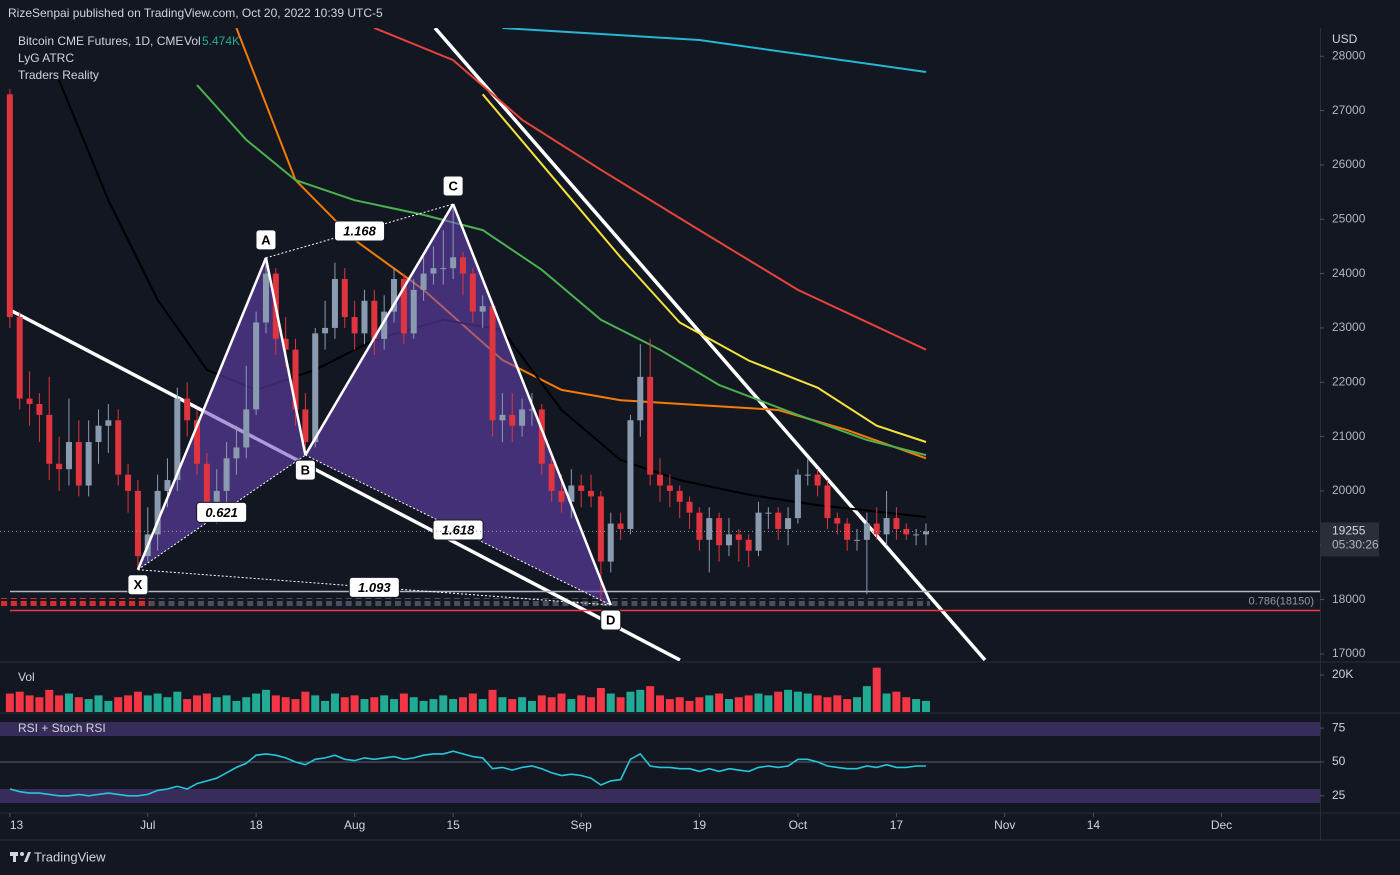  I want to click on pattern-point-label: D, so click(610, 619).